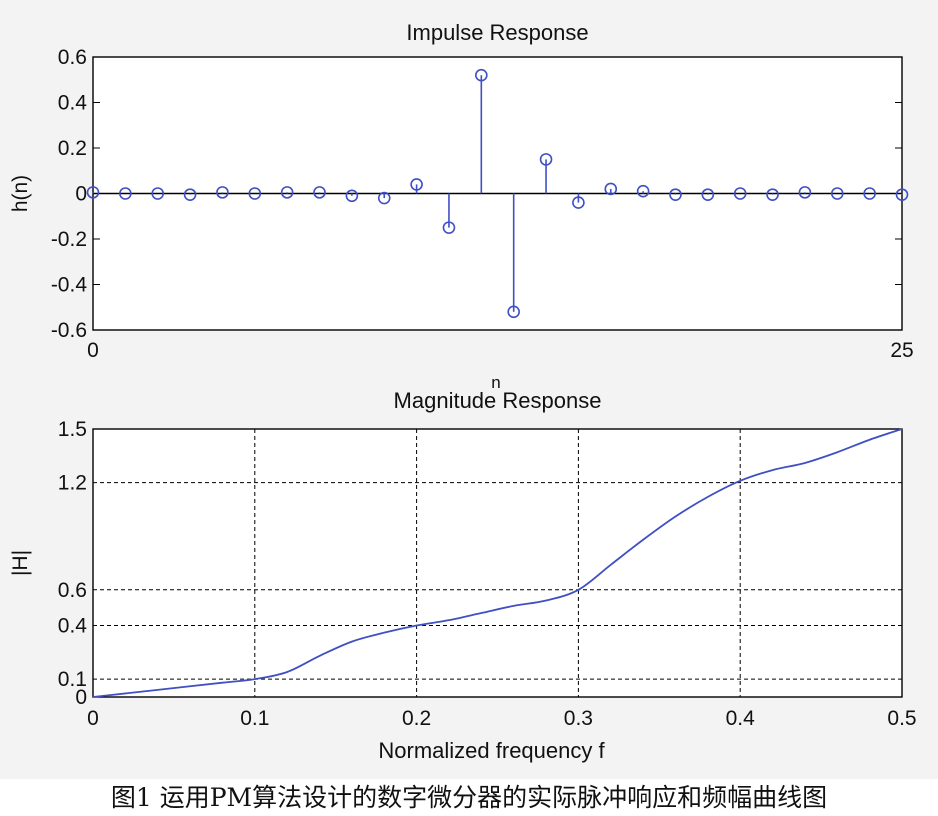  What do you see at coordinates (81, 697) in the screenshot?
I see `magnitude-ytick-label: 0` at bounding box center [81, 697].